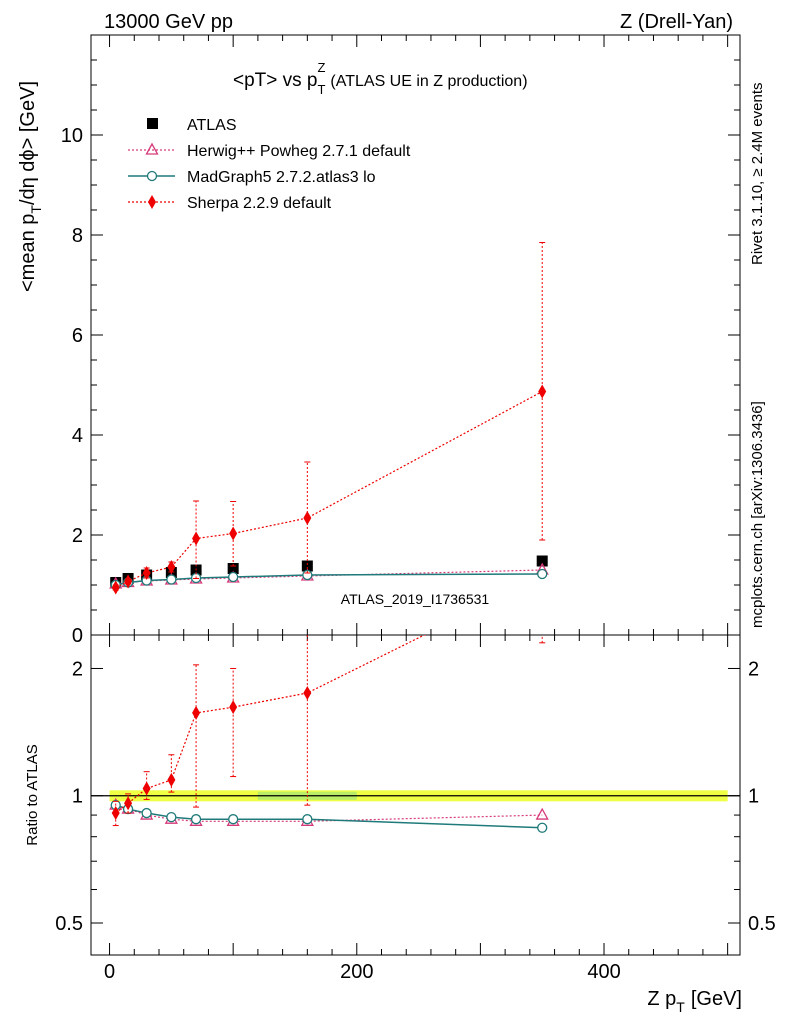  Describe the element at coordinates (152, 148) in the screenshot. I see `legend-marker-triangle` at that location.